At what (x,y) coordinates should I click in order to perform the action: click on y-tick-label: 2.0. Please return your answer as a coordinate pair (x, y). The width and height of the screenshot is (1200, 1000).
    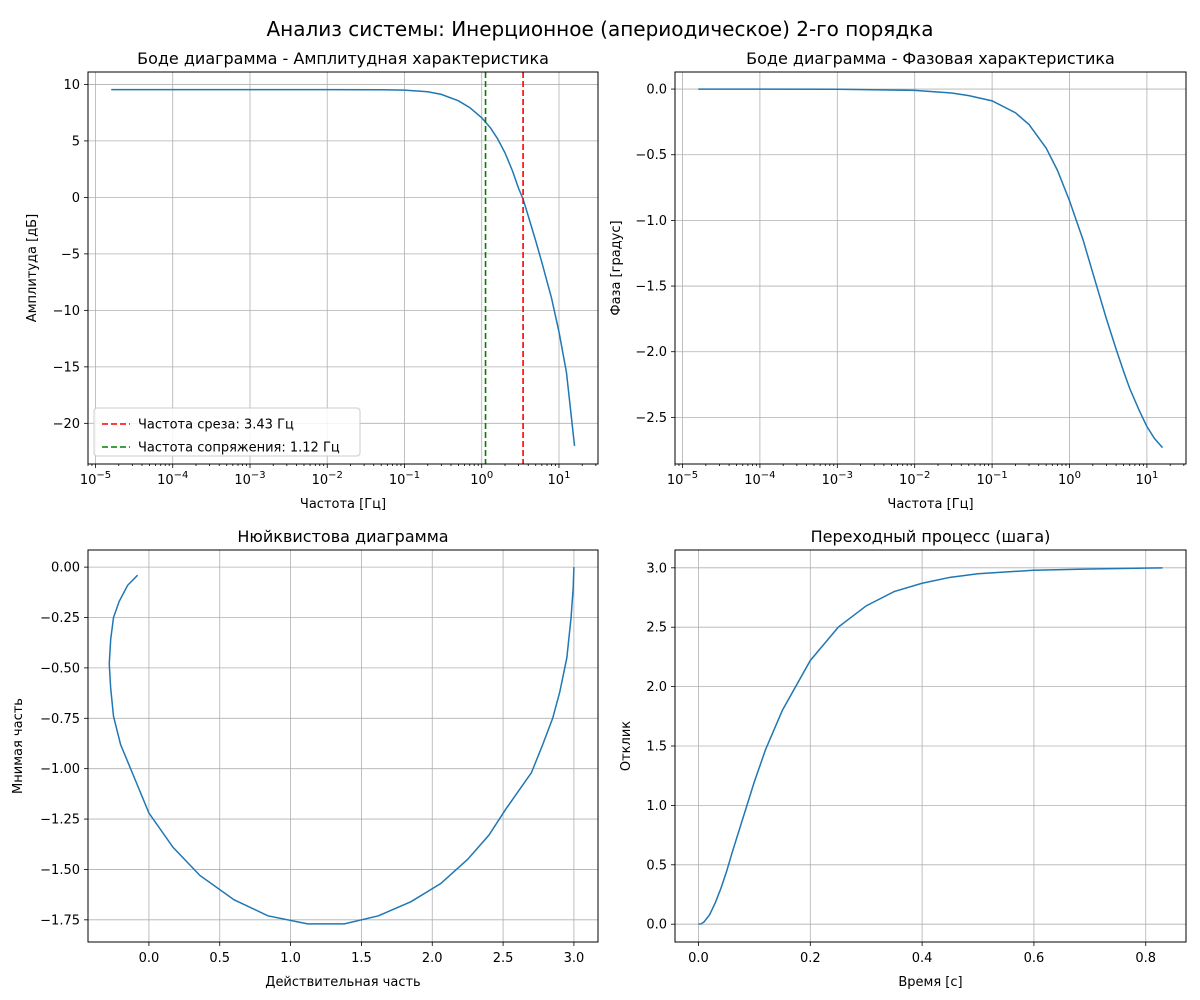
    Looking at the image, I should click on (656, 687).